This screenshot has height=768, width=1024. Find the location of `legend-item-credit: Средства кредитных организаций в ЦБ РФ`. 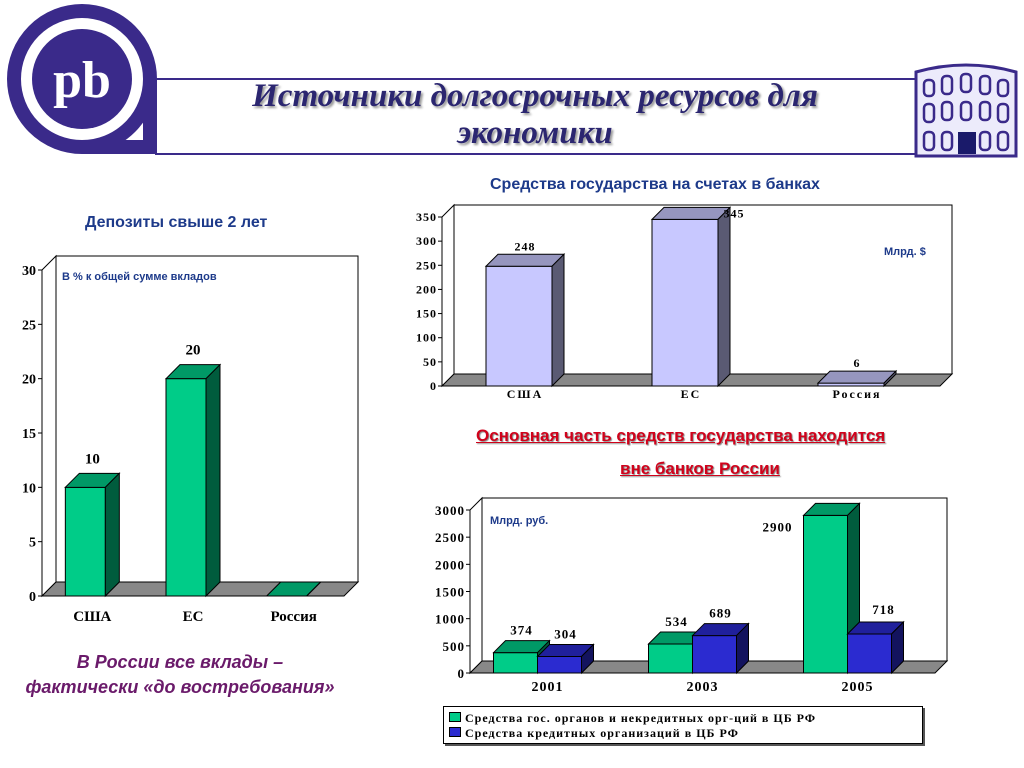

legend-item-credit: Средства кредитных организаций в ЦБ РФ is located at coordinates (594, 733).